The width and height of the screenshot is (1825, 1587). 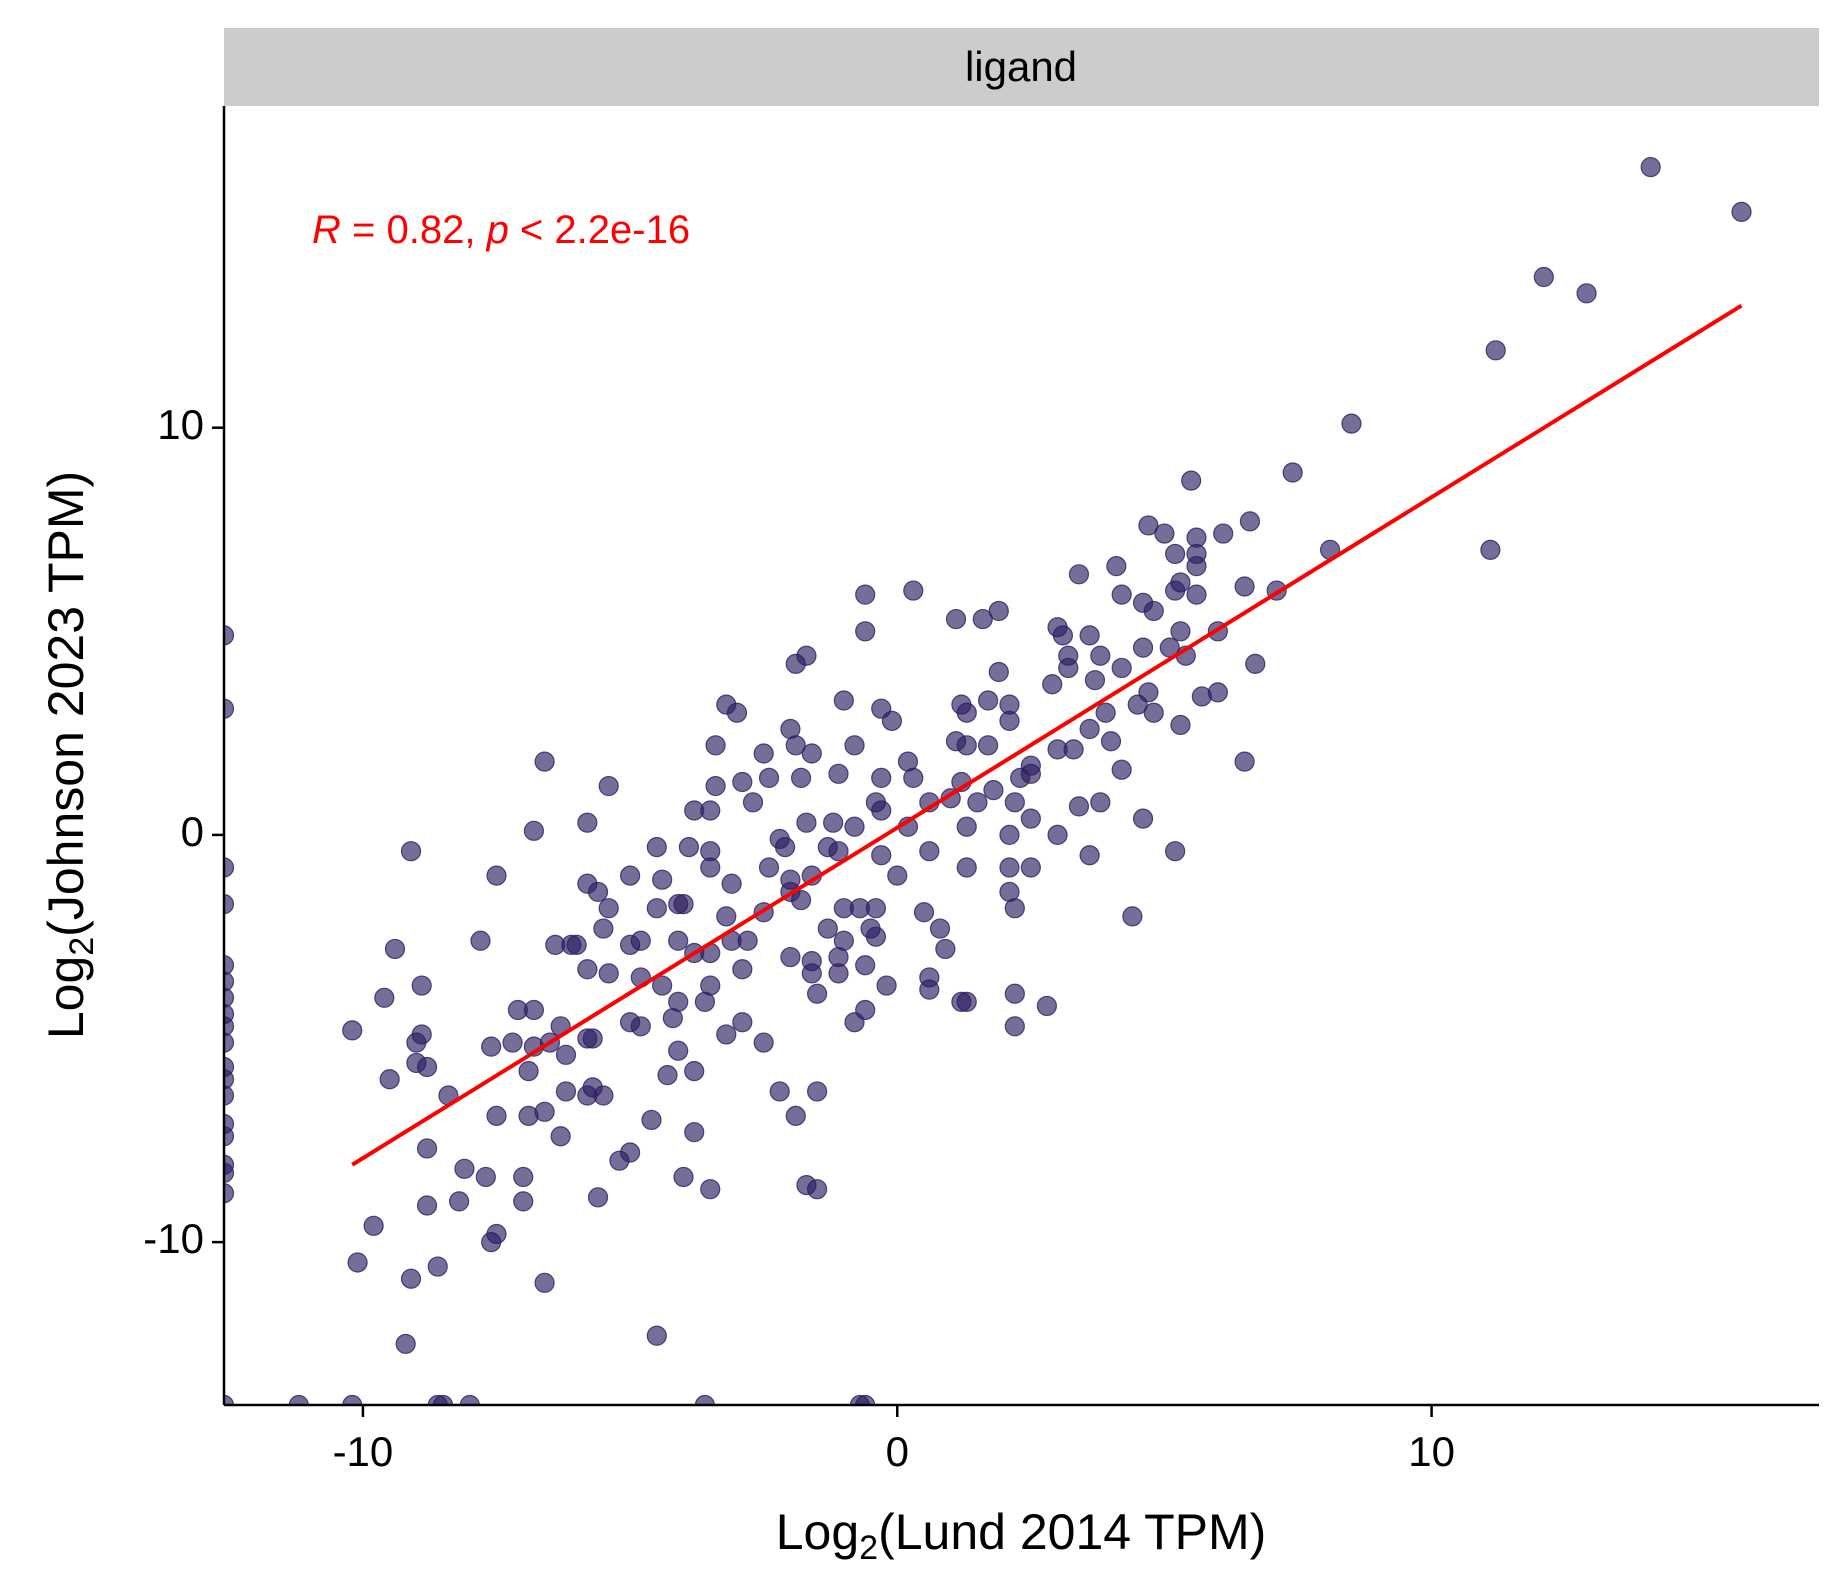 What do you see at coordinates (868, 1548) in the screenshot?
I see `x-title-sub: 2` at bounding box center [868, 1548].